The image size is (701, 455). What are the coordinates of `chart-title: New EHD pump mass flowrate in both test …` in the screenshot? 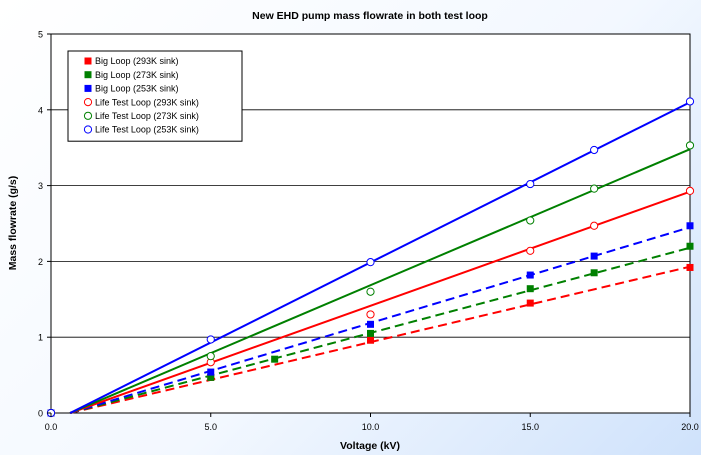 It's located at (370, 16).